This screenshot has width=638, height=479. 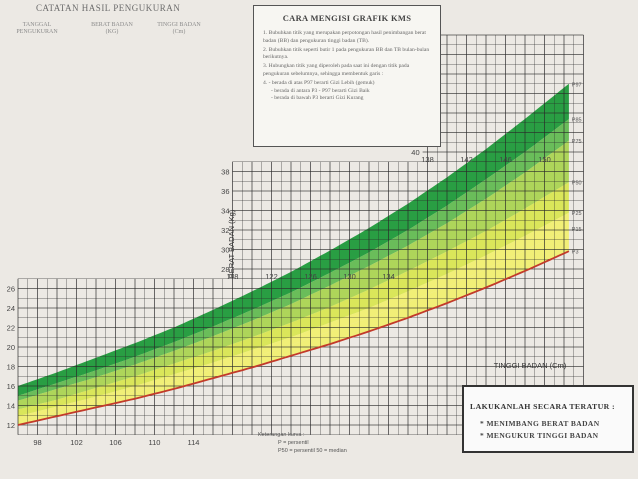 I want to click on y-tick-16: 16, so click(x=11, y=386).